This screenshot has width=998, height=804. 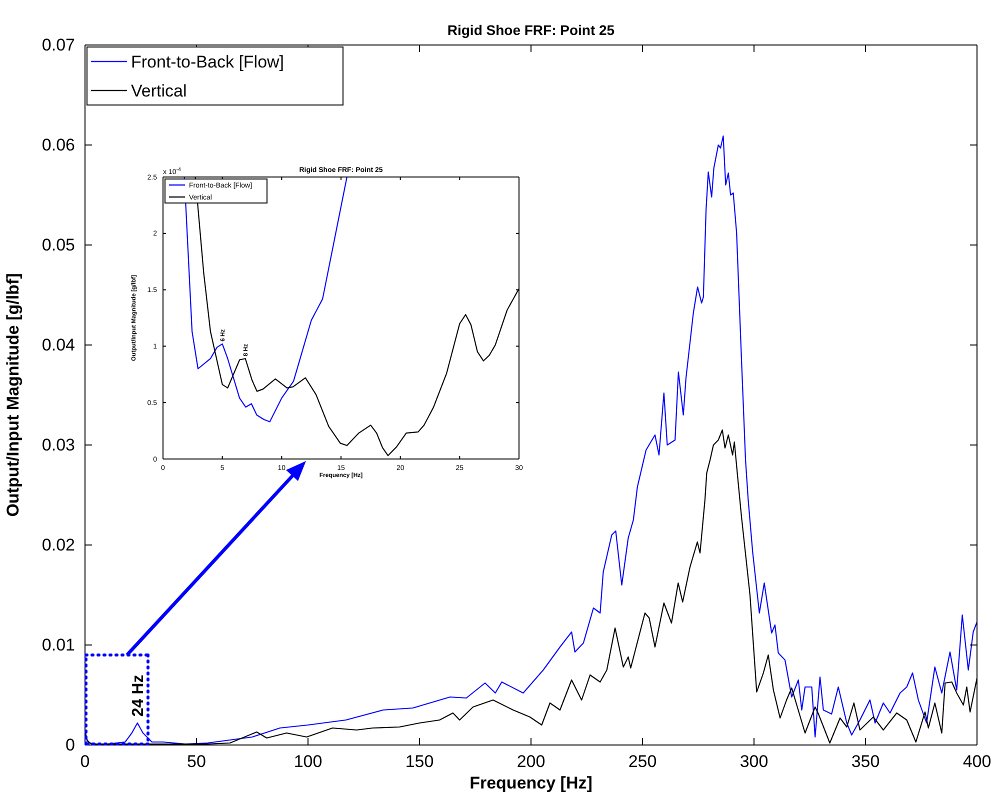 What do you see at coordinates (58, 644) in the screenshot?
I see `y-tick-label: 0.01` at bounding box center [58, 644].